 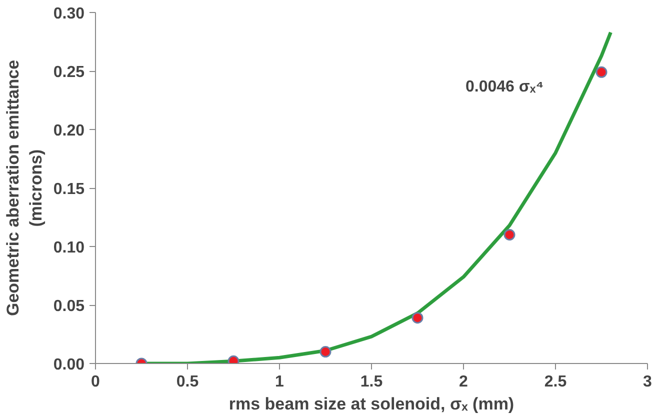 I want to click on y-tick-label: 0.30, so click(x=69, y=14).